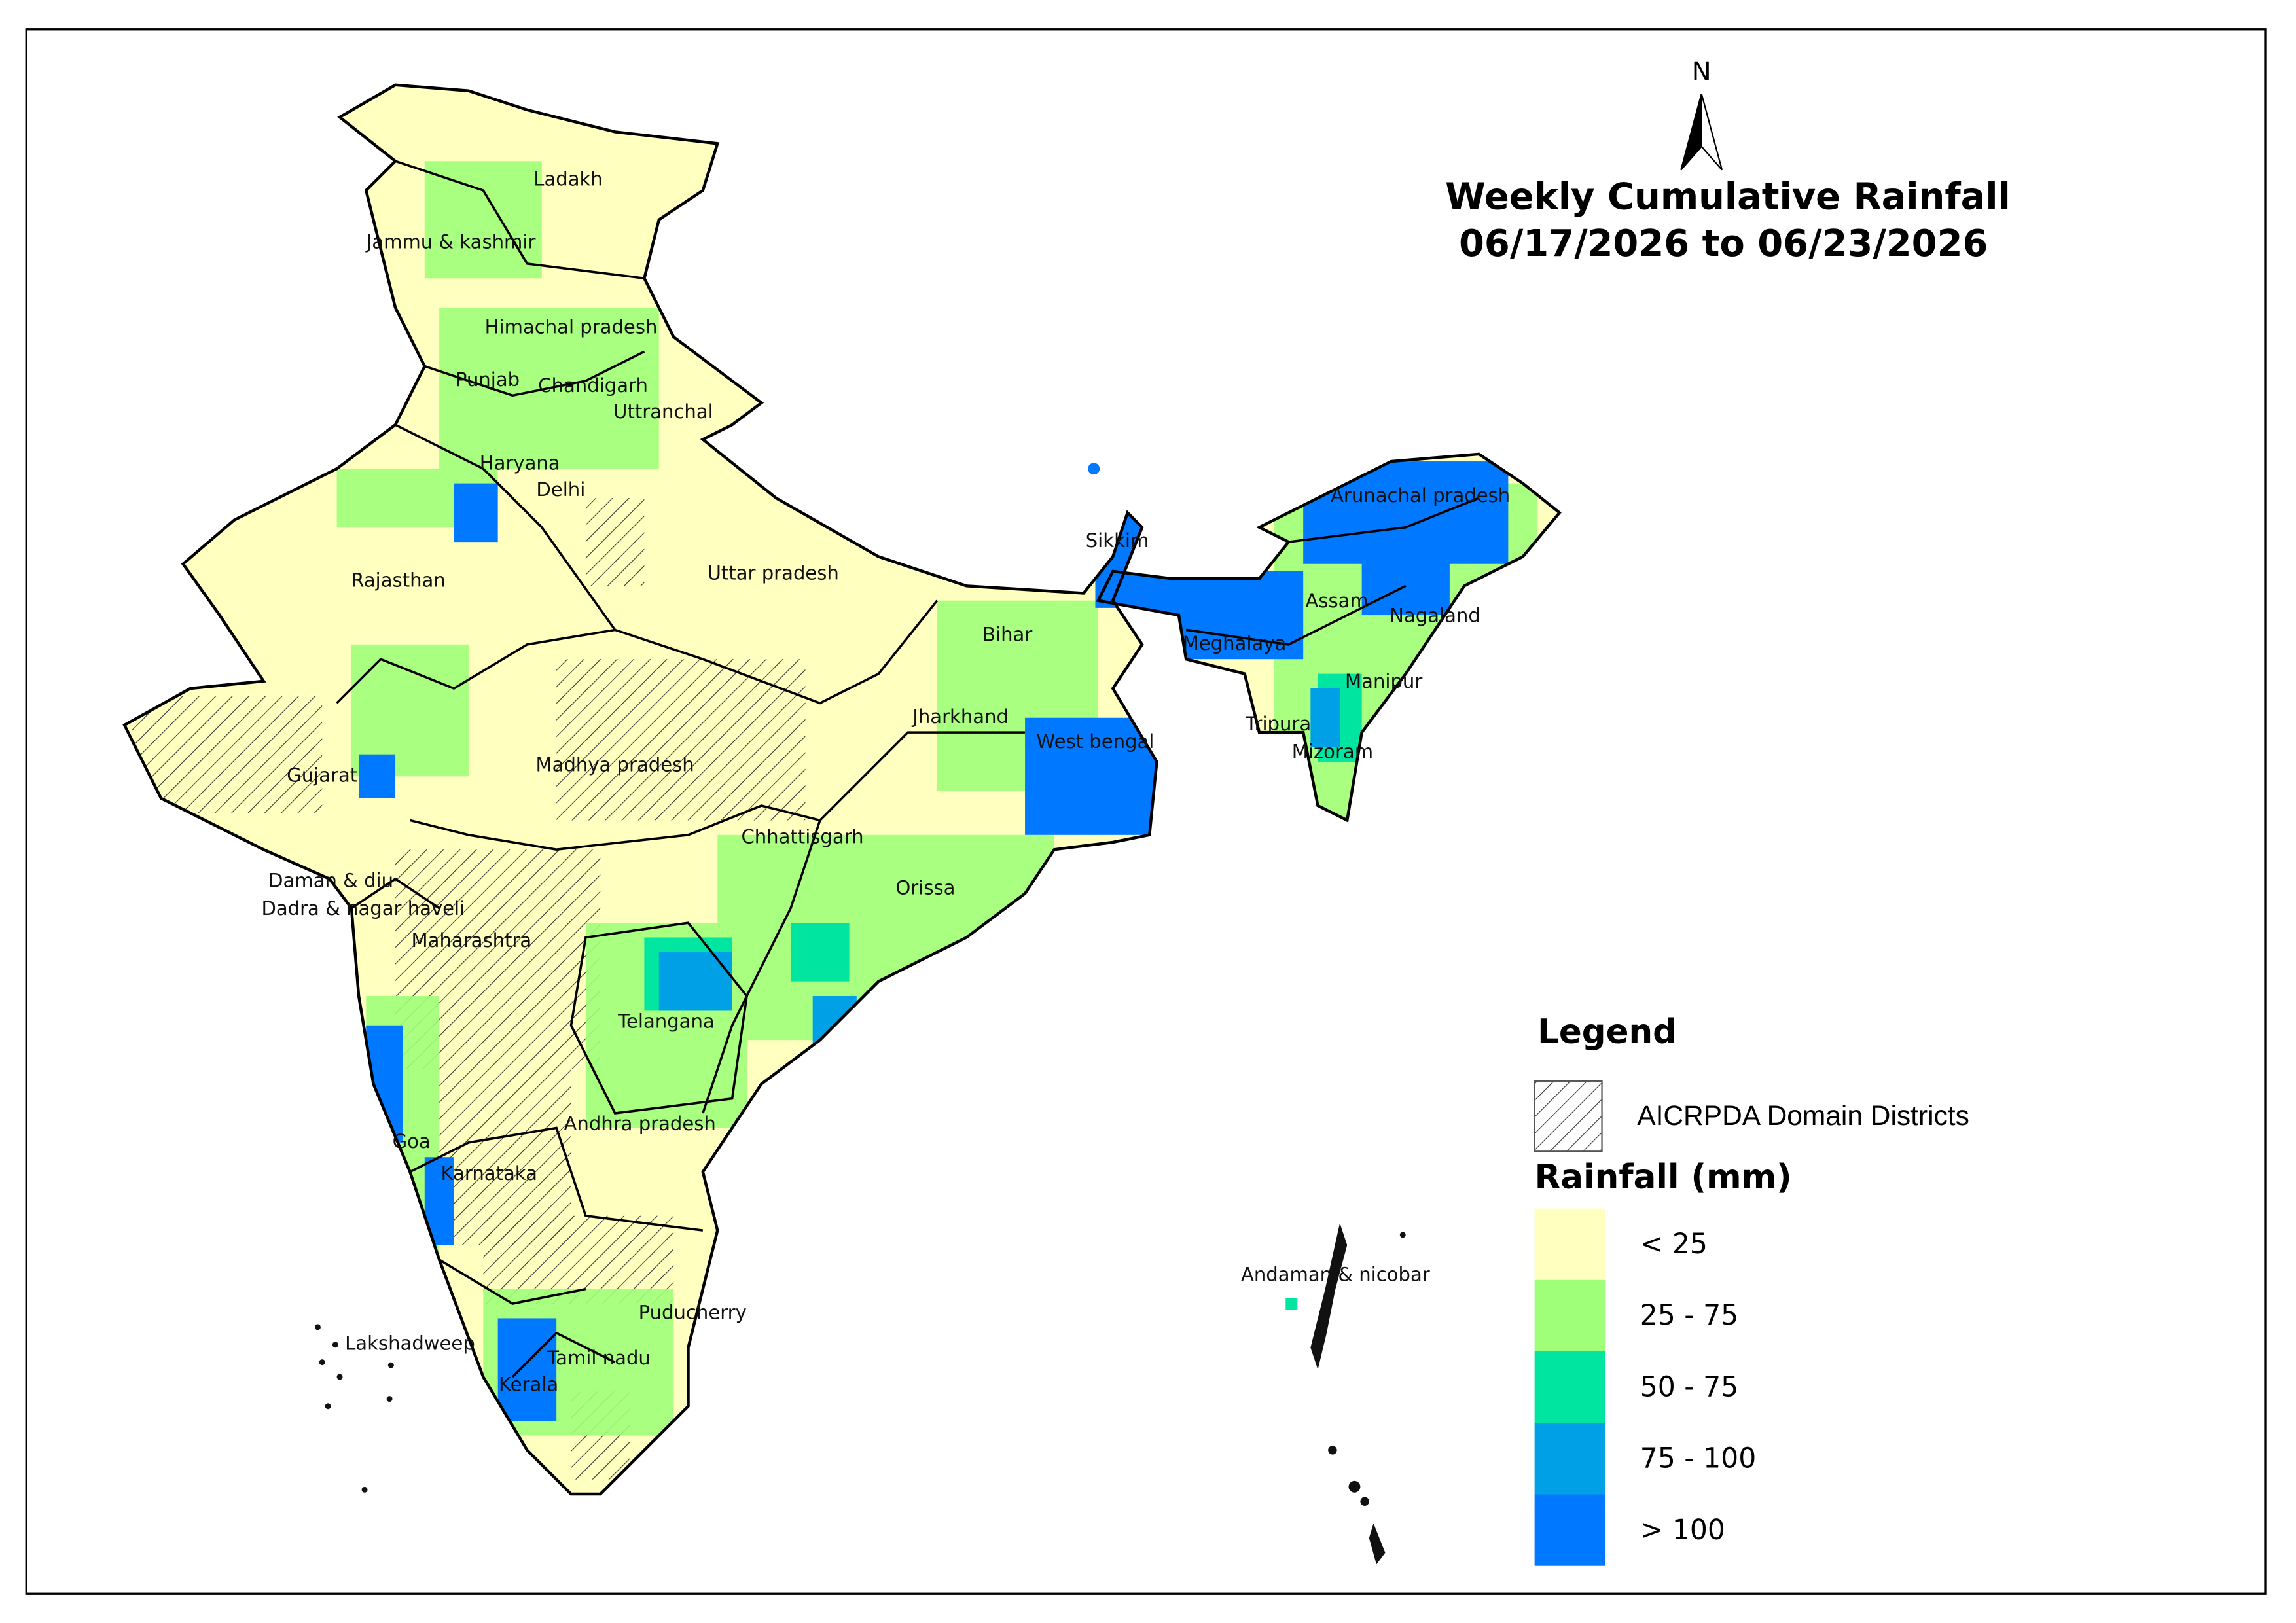 This screenshot has height=1623, width=2296. I want to click on state-label: Dadra & nagar haveli, so click(363, 908).